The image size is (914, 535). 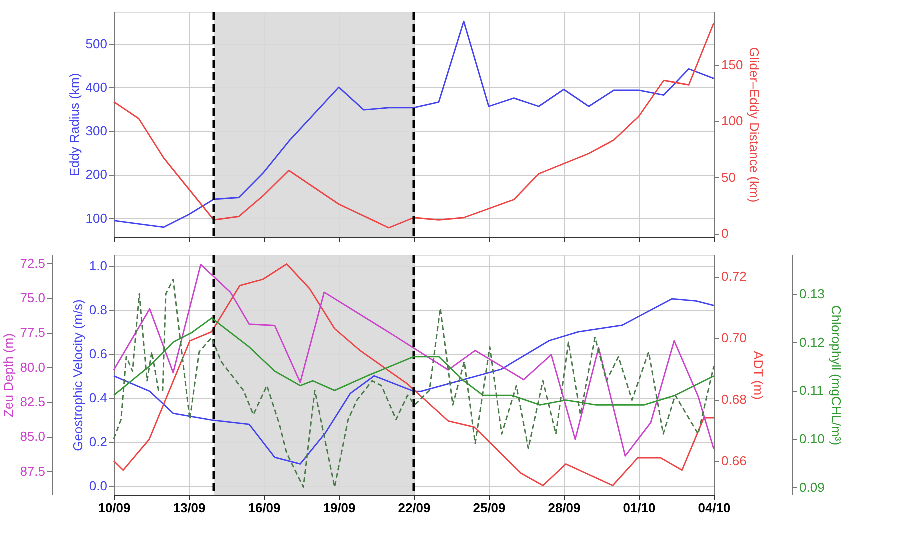 What do you see at coordinates (812, 487) in the screenshot?
I see `y2-tick-label: 0.09` at bounding box center [812, 487].